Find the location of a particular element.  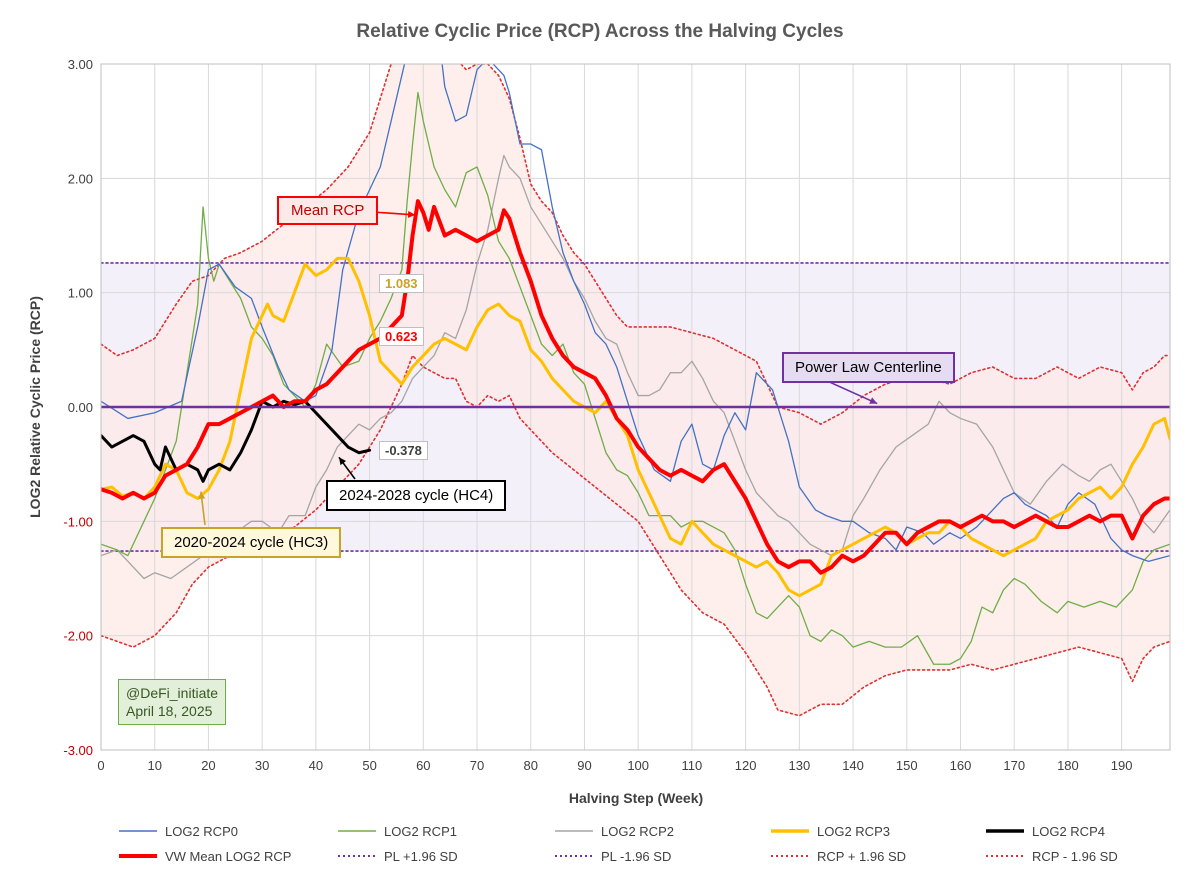

arrow-mean-rcp-head is located at coordinates (411, 214).